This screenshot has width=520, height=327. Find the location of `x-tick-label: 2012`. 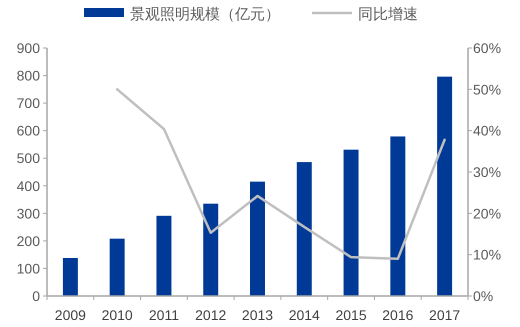

x-tick-label: 2012 is located at coordinates (211, 315).